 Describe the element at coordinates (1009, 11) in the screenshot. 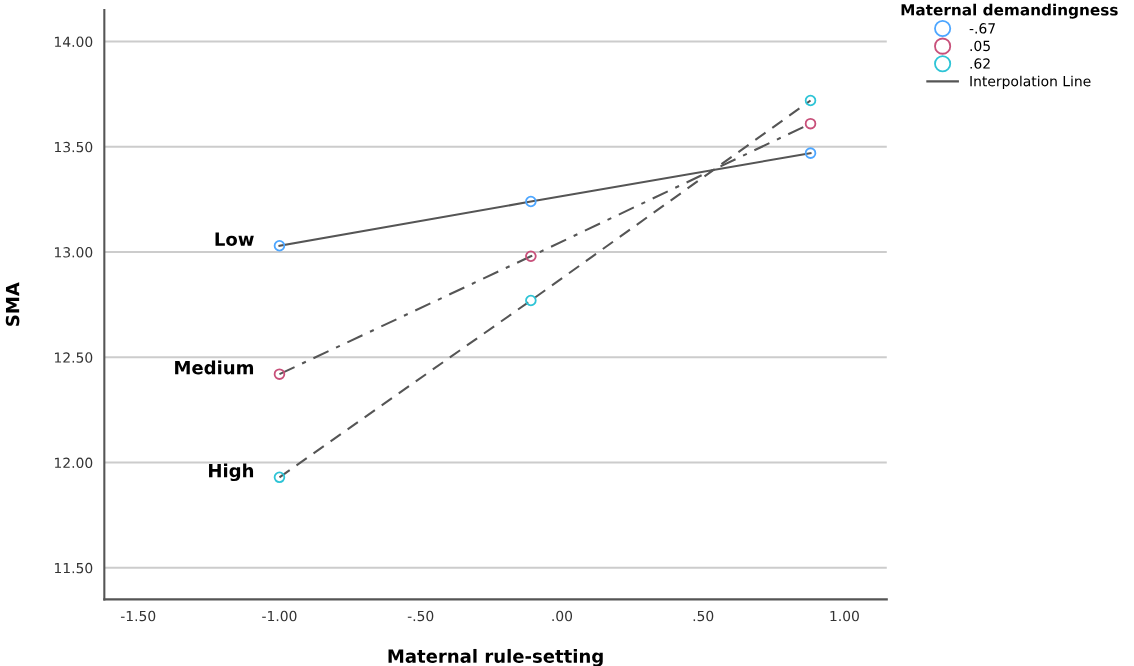

I see `legend-title: Maternal demandingness` at that location.